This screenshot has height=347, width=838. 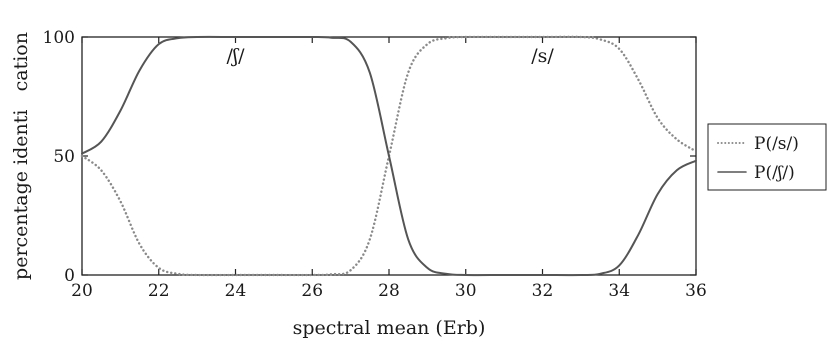 I want to click on phoneme-annotation: /ʃ/, so click(x=236, y=56).